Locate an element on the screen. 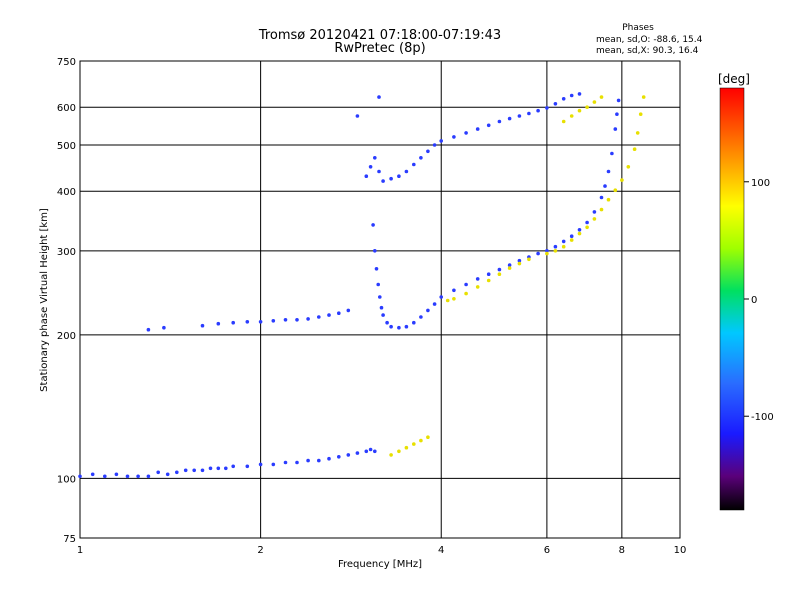  y-tick-label: 750 is located at coordinates (66, 62).